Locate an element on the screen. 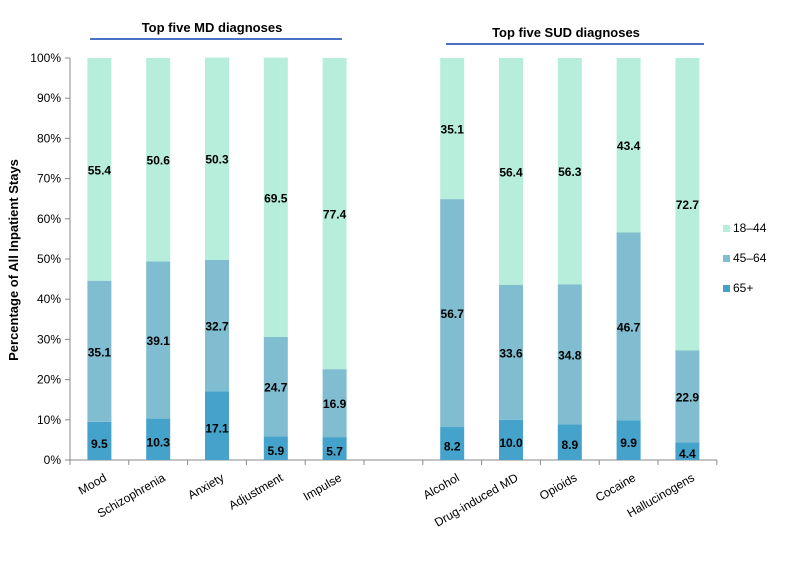  y-tick-label: 60% is located at coordinates (49, 219).